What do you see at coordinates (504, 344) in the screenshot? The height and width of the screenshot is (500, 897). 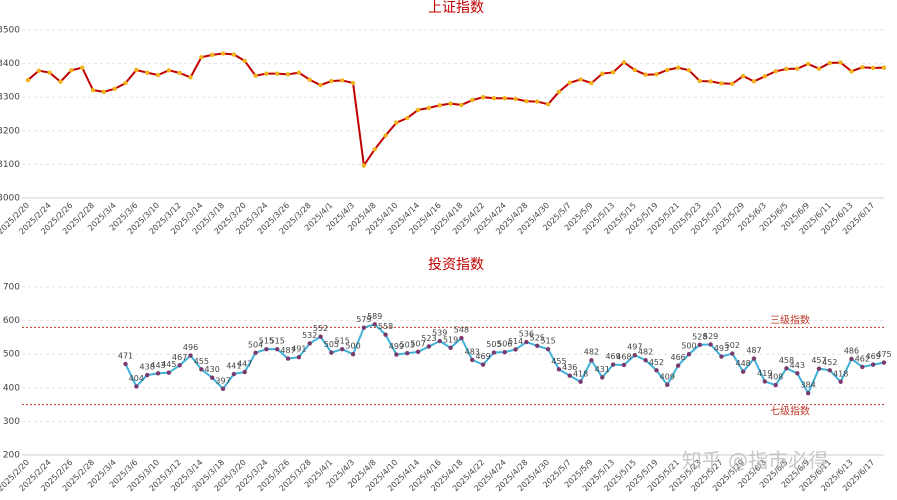 I see `data-label: 506` at bounding box center [504, 344].